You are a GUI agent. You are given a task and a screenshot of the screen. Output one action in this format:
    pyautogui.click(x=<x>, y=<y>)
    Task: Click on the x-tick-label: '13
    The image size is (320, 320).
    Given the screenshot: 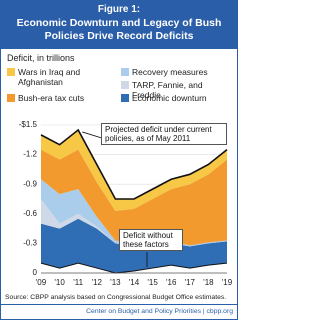 What is the action you would take?
    pyautogui.click(x=115, y=282)
    